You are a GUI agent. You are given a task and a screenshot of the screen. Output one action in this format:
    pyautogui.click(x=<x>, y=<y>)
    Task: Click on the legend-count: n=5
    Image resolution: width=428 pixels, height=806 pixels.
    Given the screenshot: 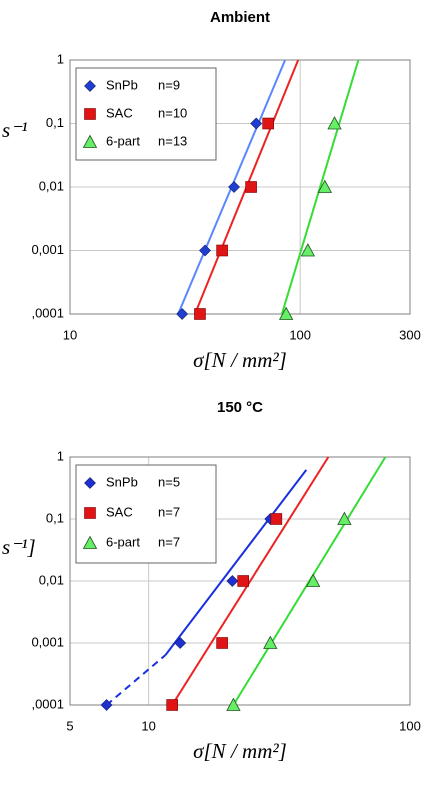 What is the action you would take?
    pyautogui.click(x=169, y=481)
    